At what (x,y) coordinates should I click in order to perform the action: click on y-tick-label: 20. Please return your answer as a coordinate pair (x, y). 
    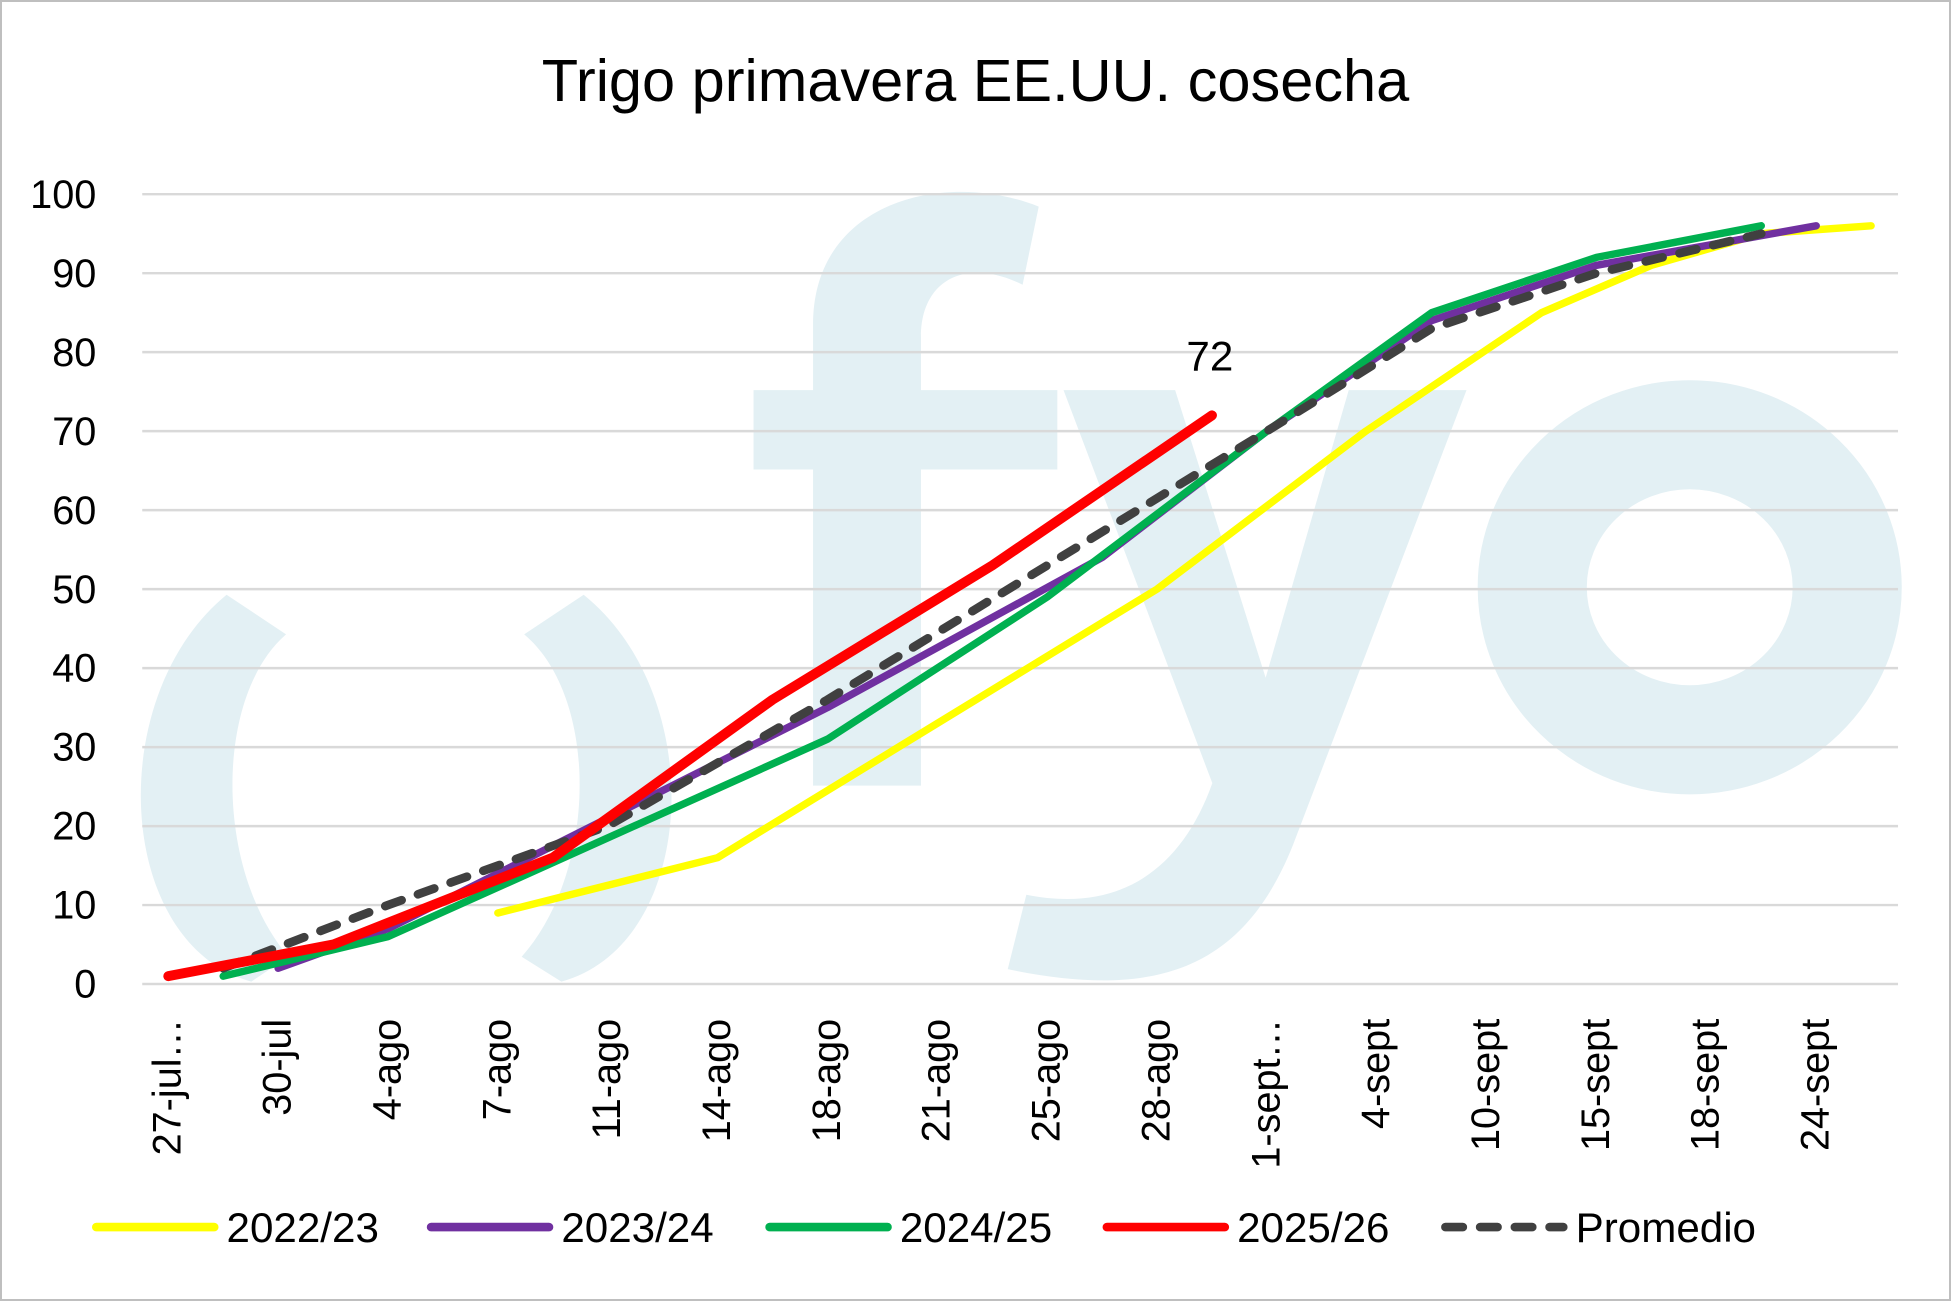
    Looking at the image, I should click on (74, 827).